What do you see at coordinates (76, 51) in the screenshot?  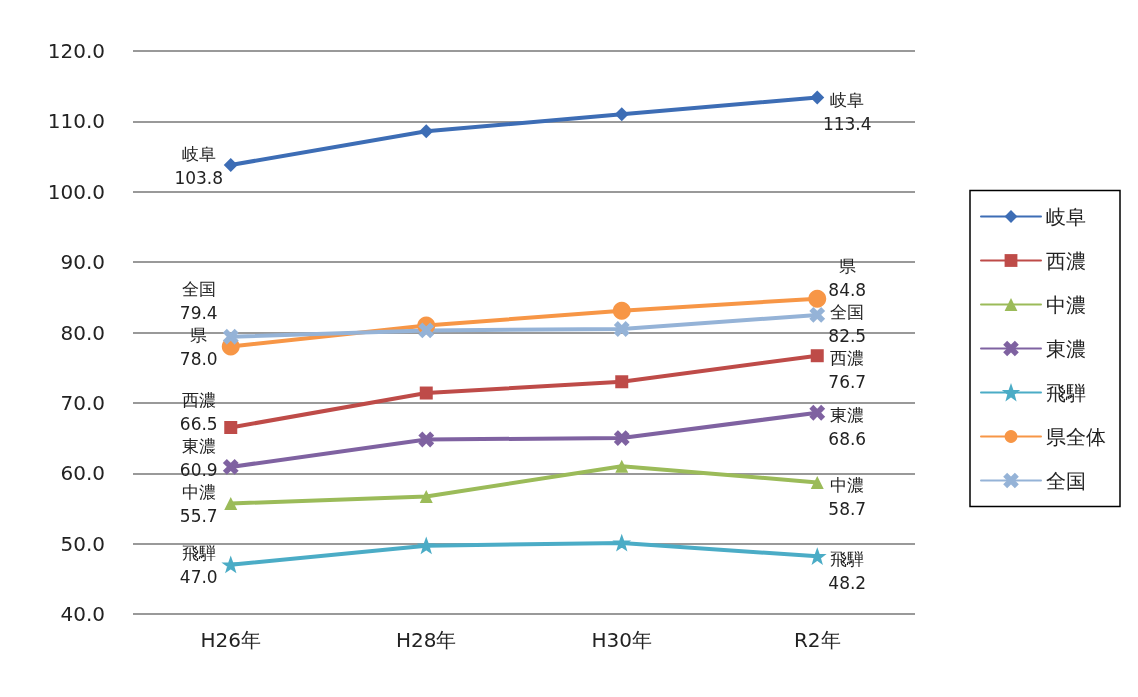 I see `y-tick-label: 120.0` at bounding box center [76, 51].